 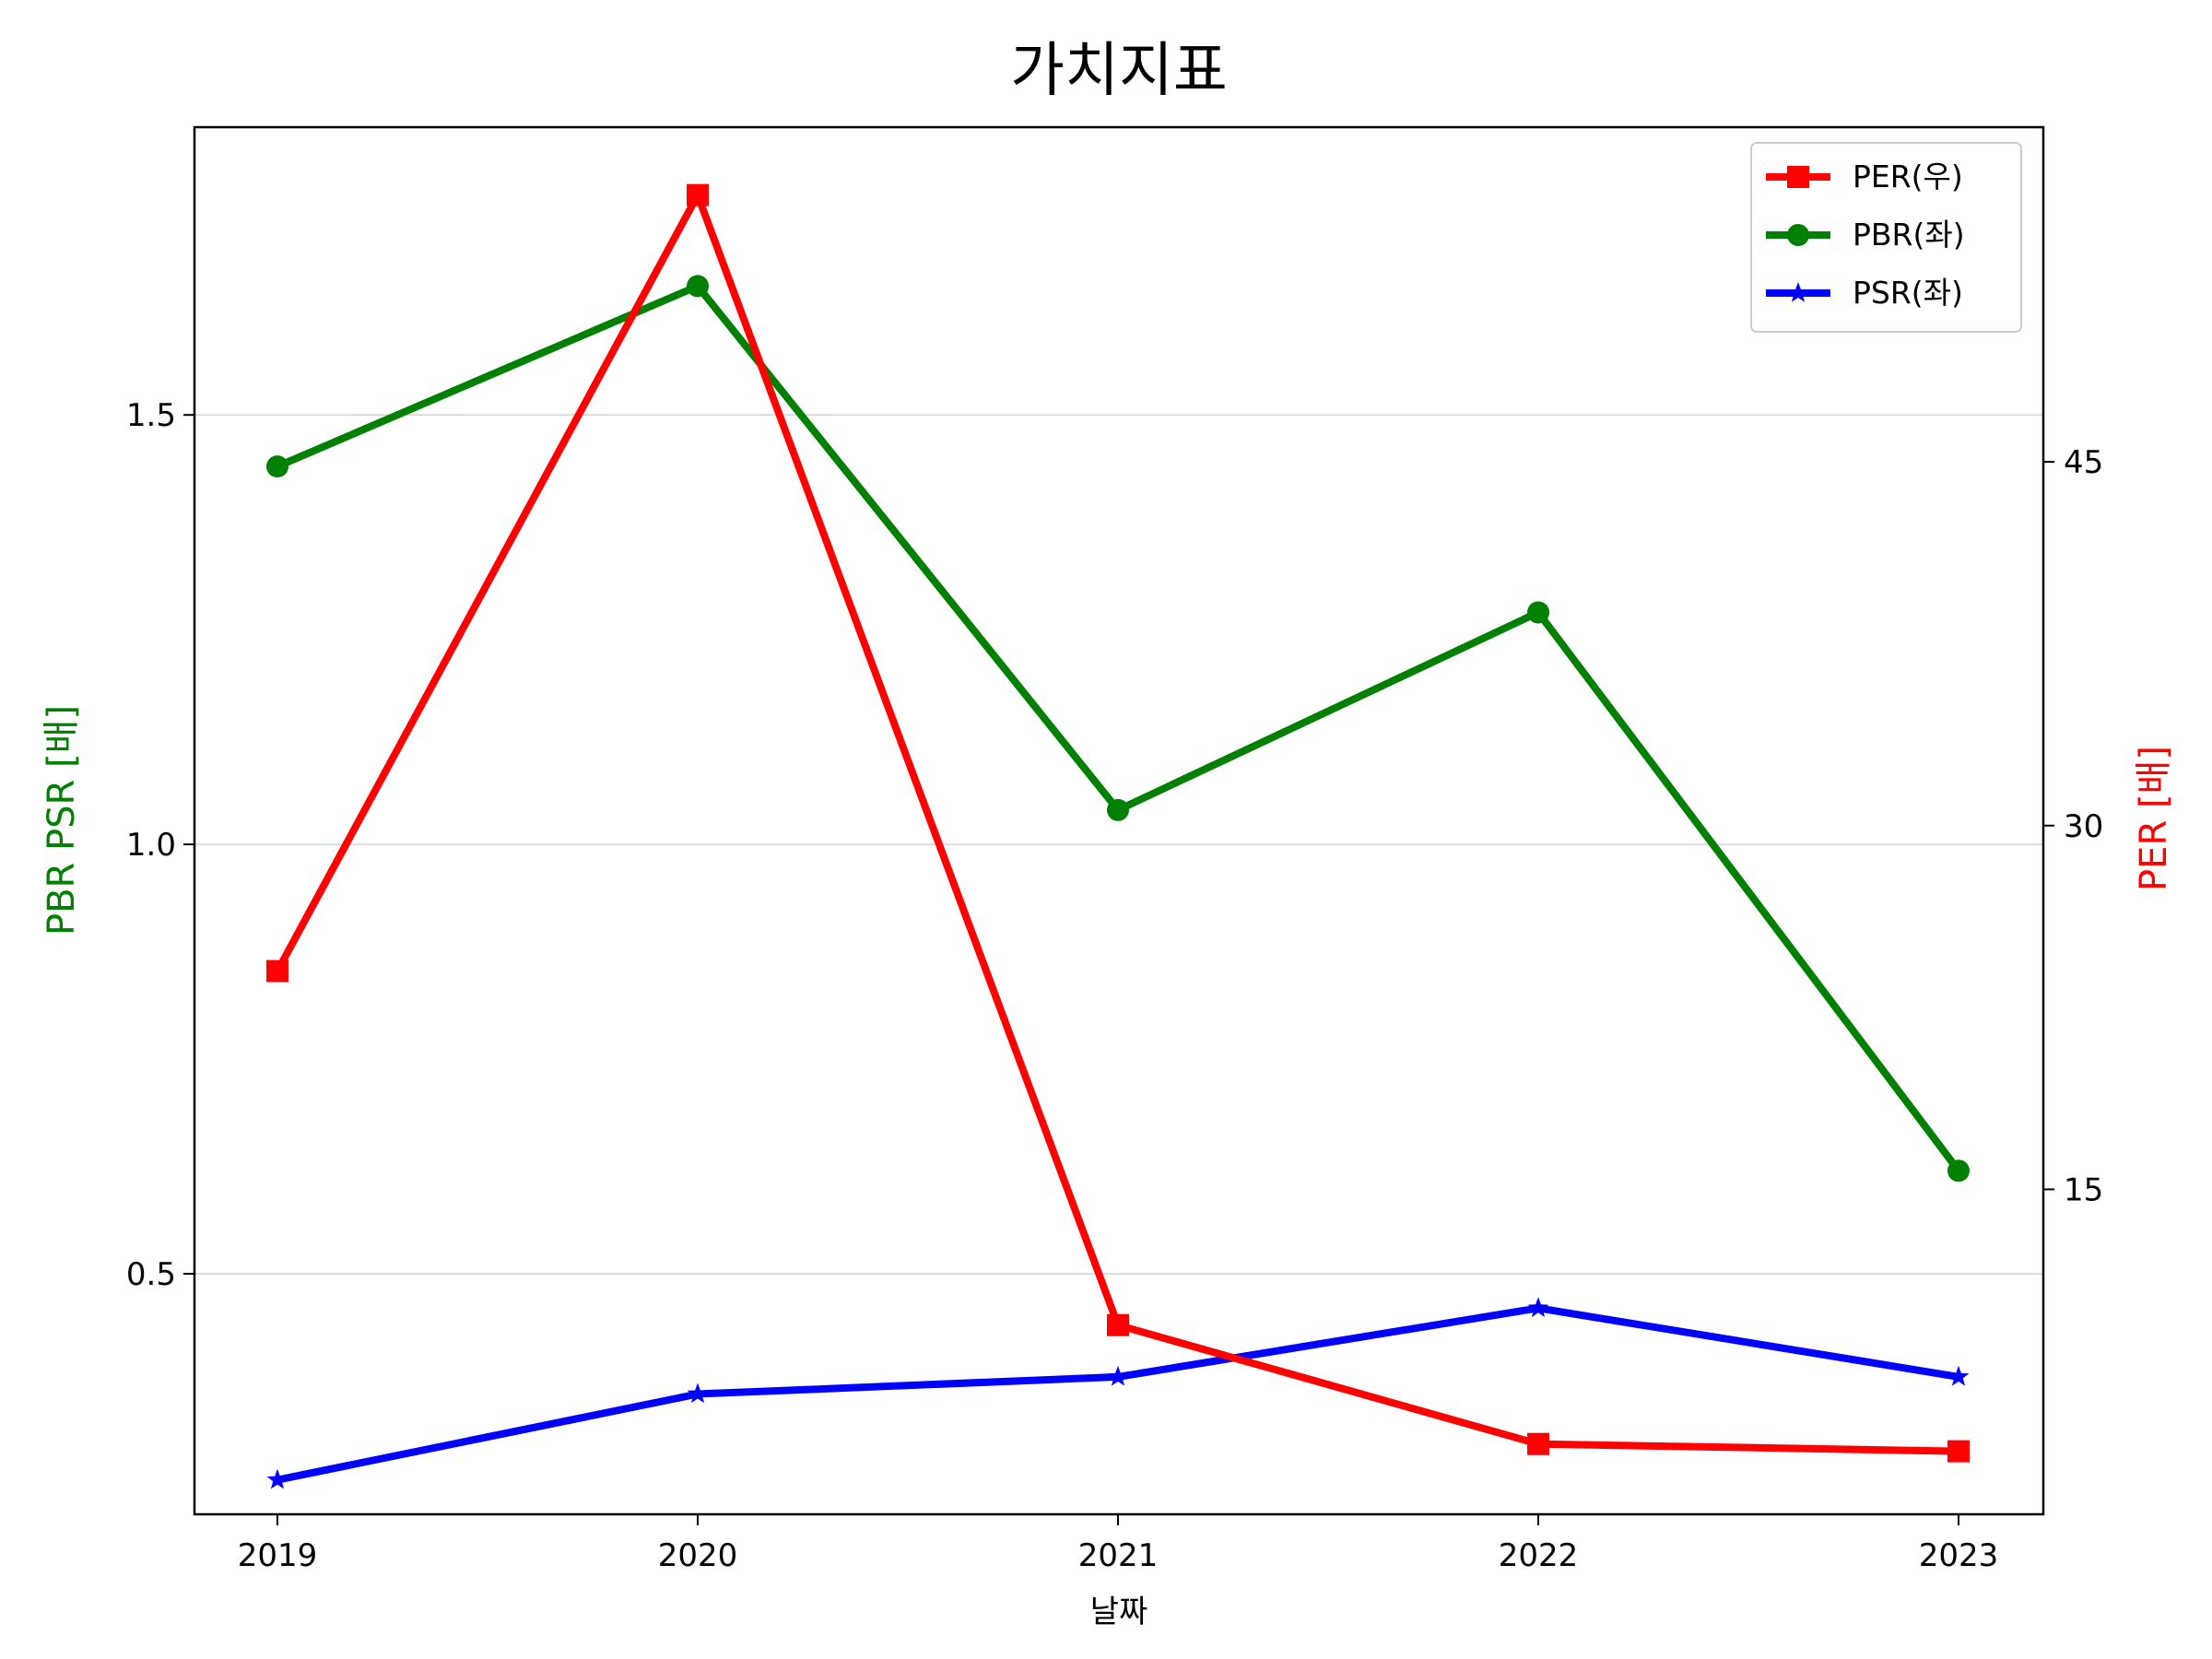 I want to click on legend-item-psr: PSR(좌), so click(x=1864, y=293).